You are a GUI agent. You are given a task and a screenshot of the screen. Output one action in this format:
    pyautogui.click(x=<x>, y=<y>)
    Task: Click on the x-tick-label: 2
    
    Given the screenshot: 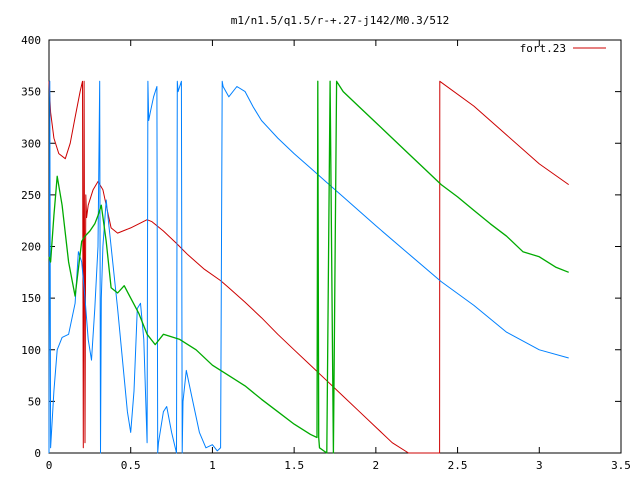 What is the action you would take?
    pyautogui.click(x=376, y=465)
    